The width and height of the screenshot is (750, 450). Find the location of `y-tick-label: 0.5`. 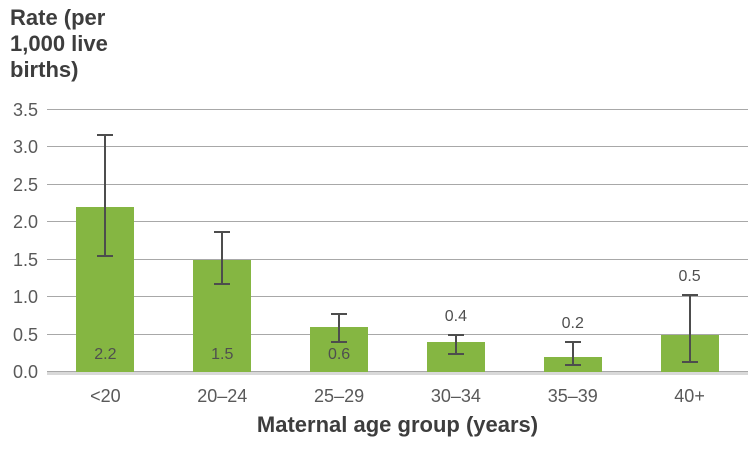

y-tick-label: 0.5 is located at coordinates (25, 334).